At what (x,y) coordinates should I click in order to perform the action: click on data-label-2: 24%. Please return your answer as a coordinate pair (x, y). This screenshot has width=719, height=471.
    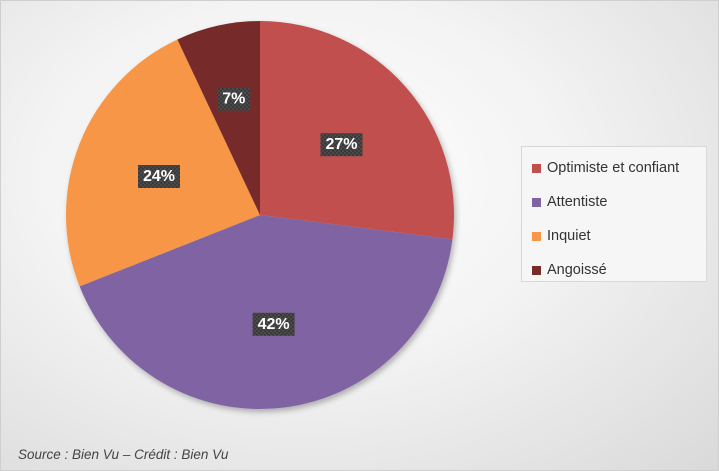
    Looking at the image, I should click on (159, 176).